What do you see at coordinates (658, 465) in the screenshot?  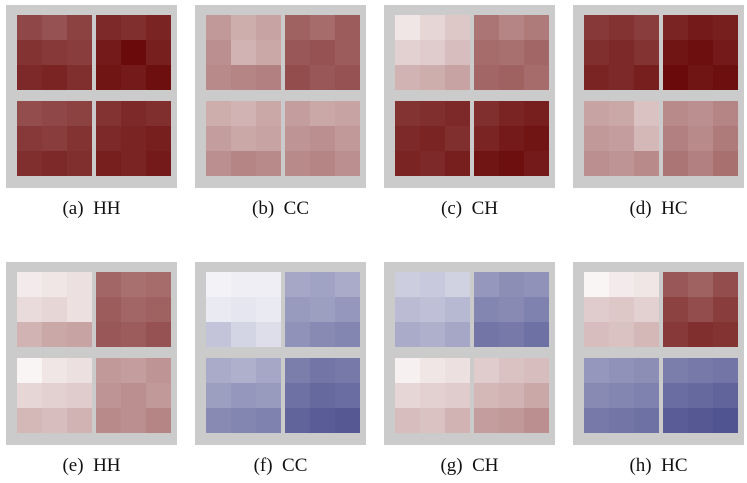 I see `panel-caption: (h) HC` at bounding box center [658, 465].